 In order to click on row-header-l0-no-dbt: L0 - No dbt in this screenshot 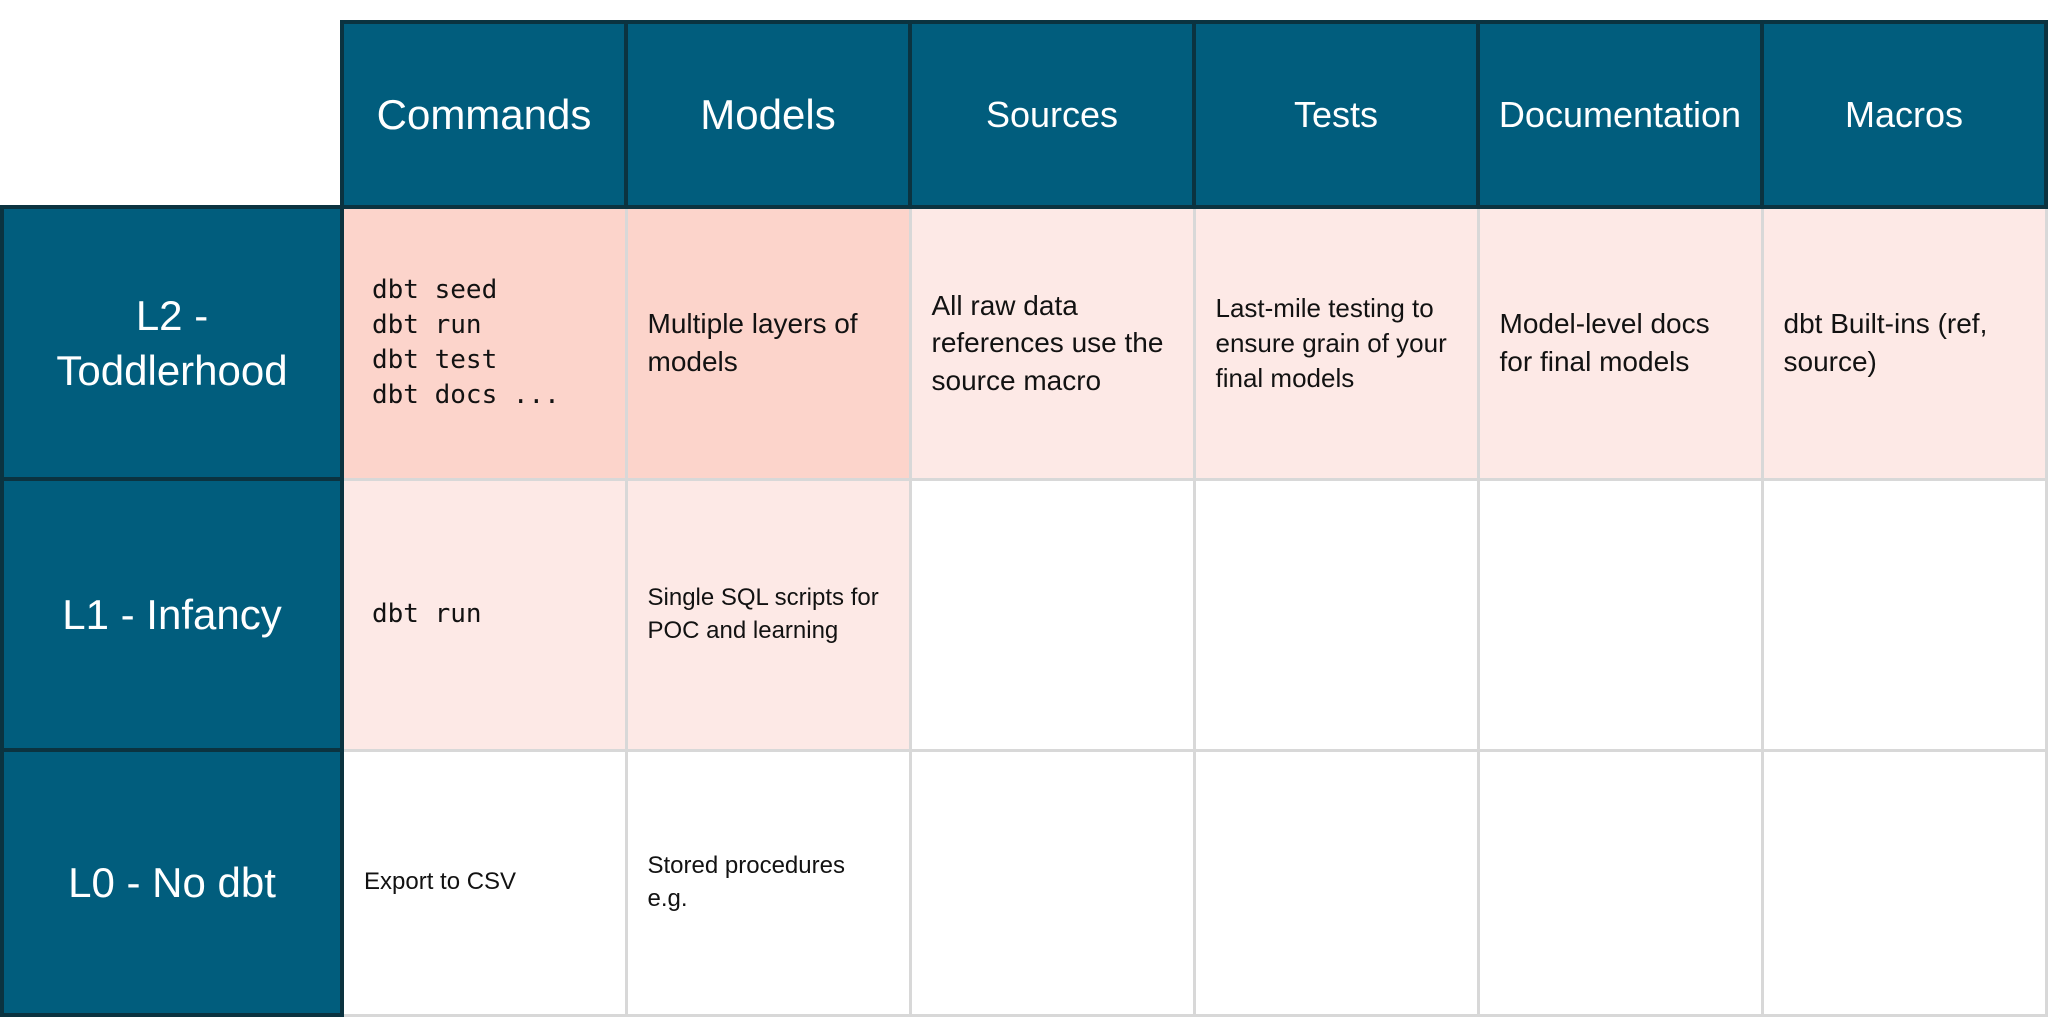, I will do `click(172, 882)`.